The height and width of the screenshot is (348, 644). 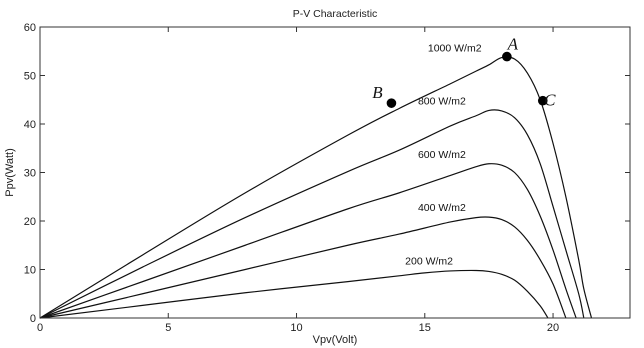 I want to click on series-label: 1000 W/m2, so click(x=455, y=49).